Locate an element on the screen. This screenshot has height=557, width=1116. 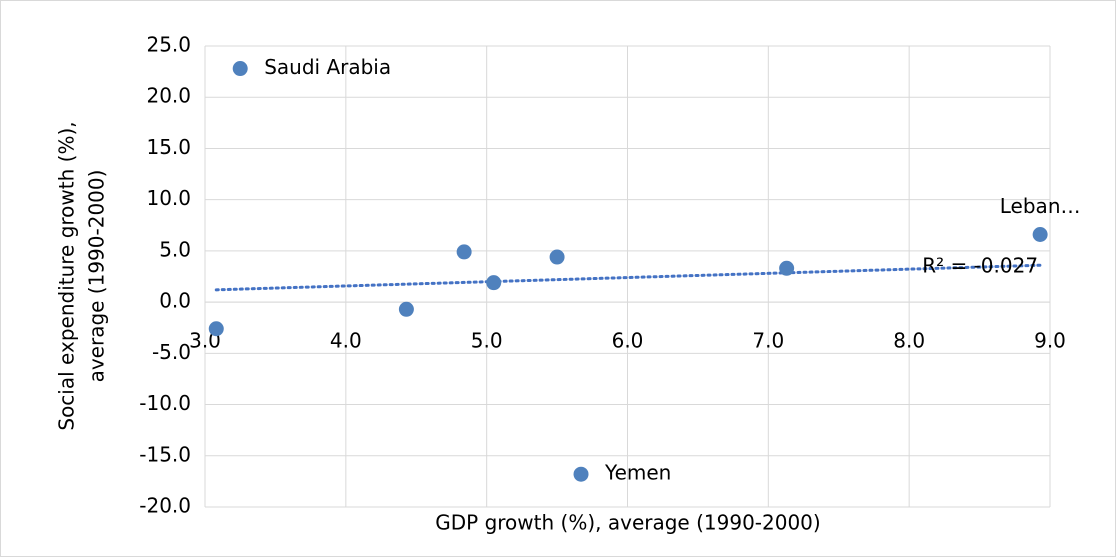
y-tick-label: 25.0 is located at coordinates (168, 45).